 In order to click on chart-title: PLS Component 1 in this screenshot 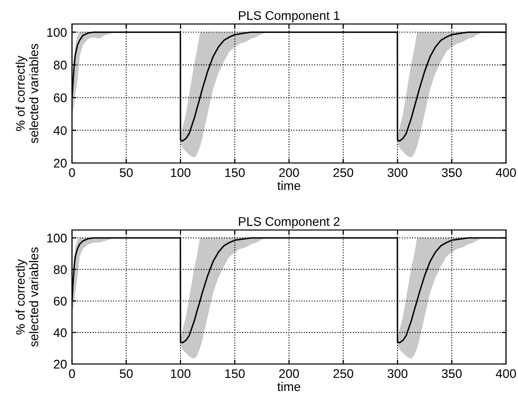, I will do `click(289, 16)`.